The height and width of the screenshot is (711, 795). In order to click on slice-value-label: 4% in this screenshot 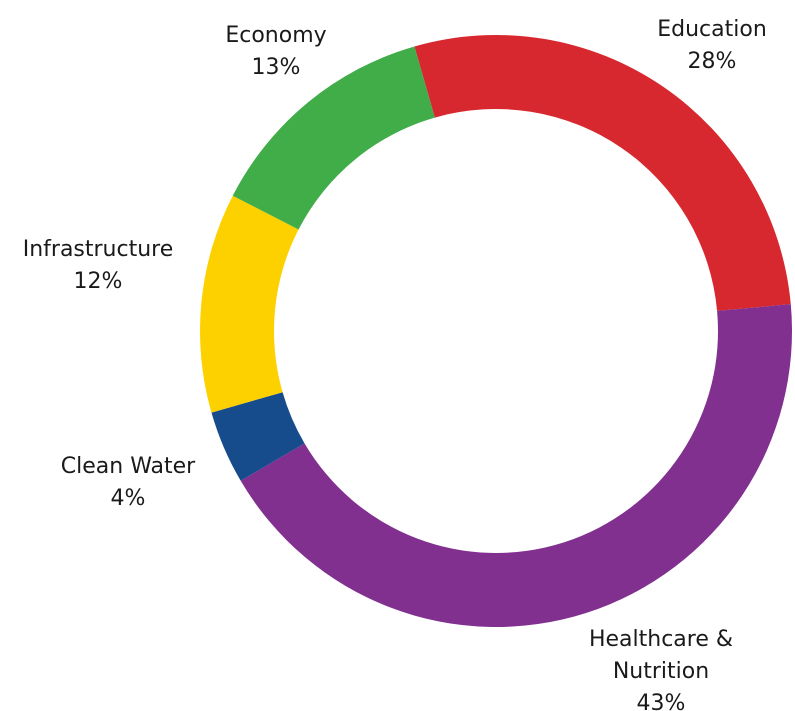, I will do `click(128, 498)`.